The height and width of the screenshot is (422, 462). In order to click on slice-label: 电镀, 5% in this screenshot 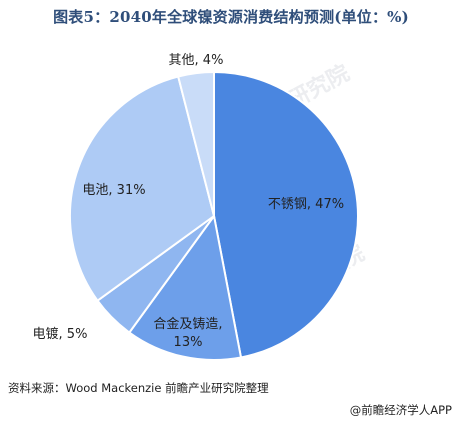, I will do `click(60, 334)`.